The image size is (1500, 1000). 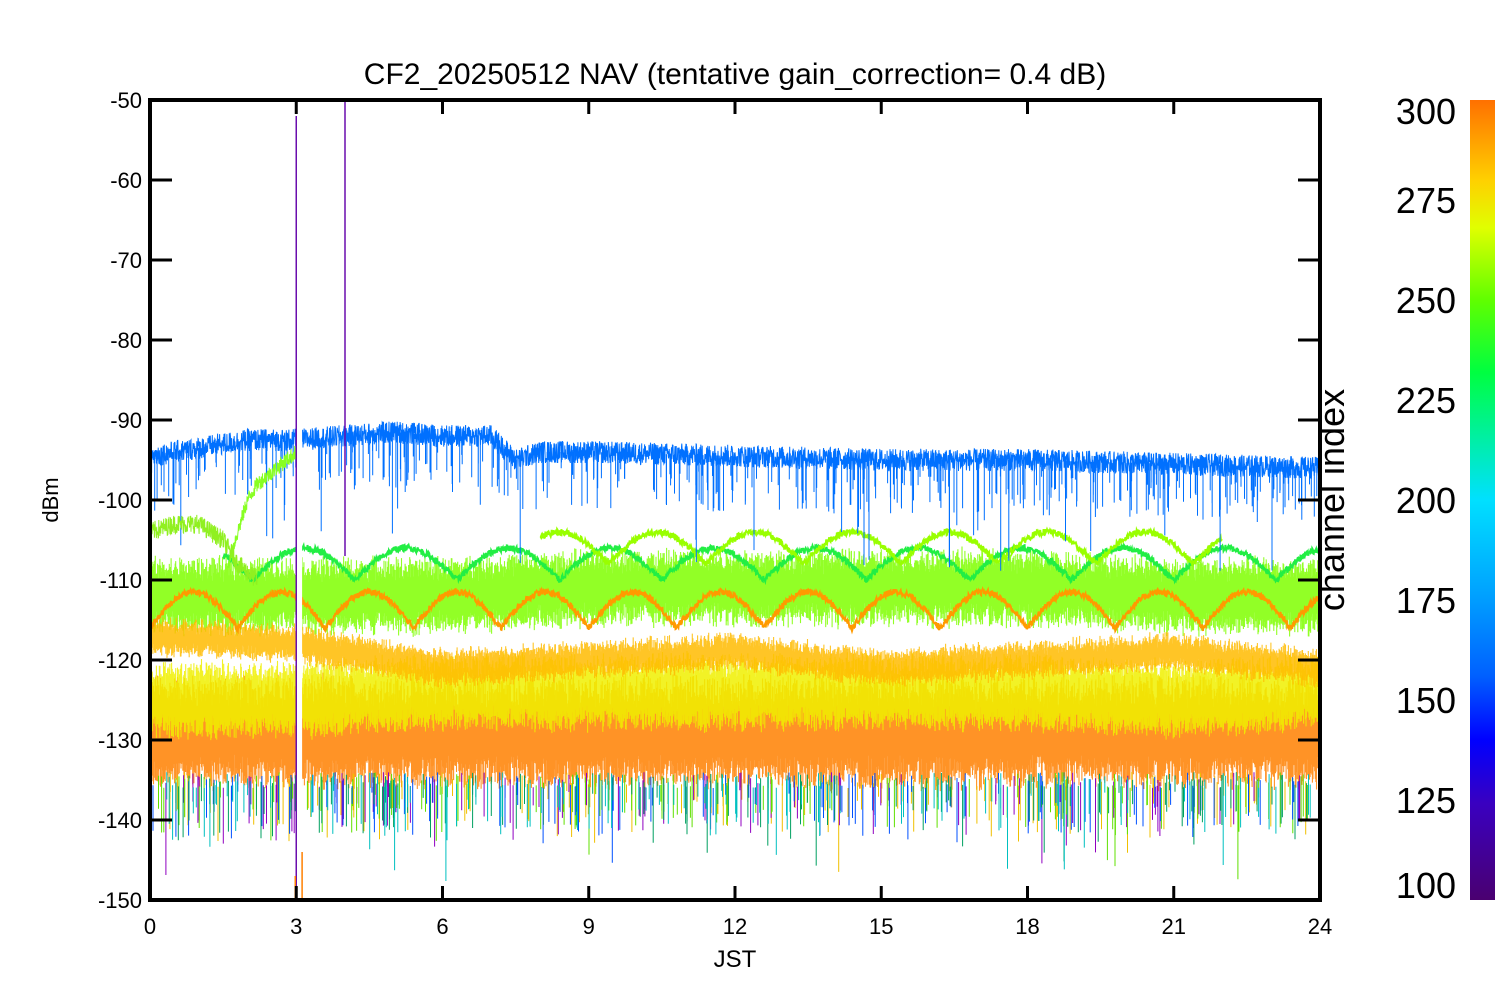 What do you see at coordinates (1426, 200) in the screenshot?
I see `colorbar-tick-label: 275` at bounding box center [1426, 200].